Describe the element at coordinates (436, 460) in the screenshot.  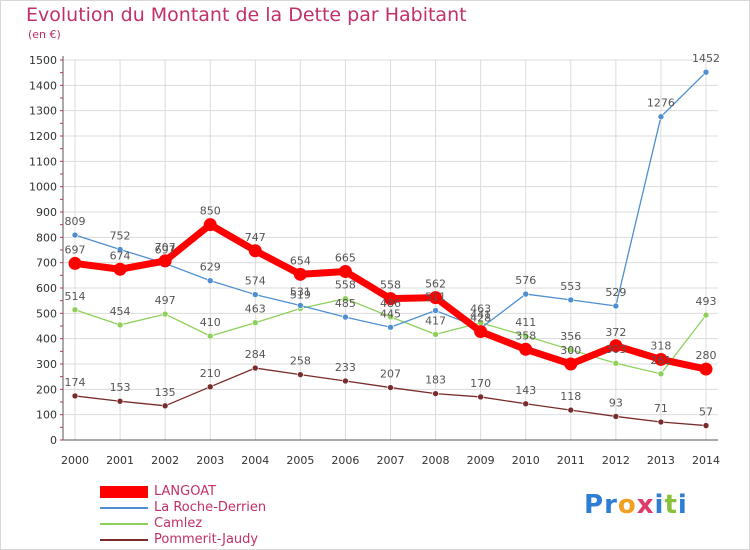
I see `x-tick-label: 2008` at that location.